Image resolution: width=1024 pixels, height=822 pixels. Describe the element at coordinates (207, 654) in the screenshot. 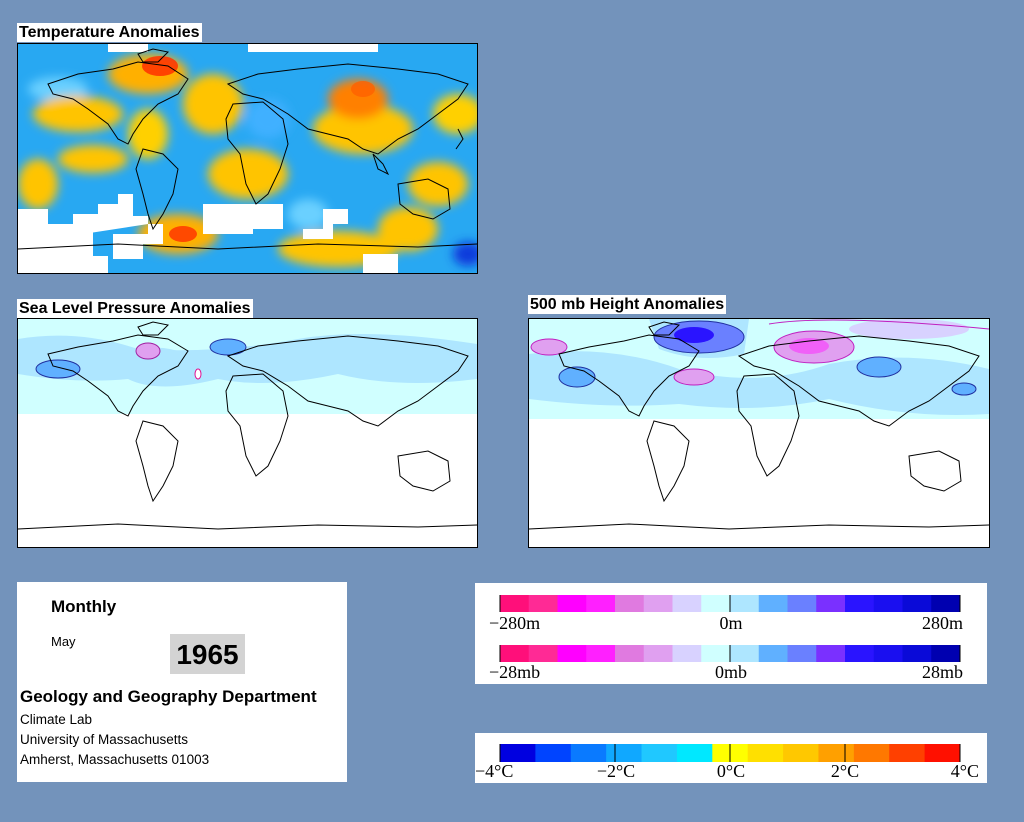

I see `year-label: 1965` at that location.